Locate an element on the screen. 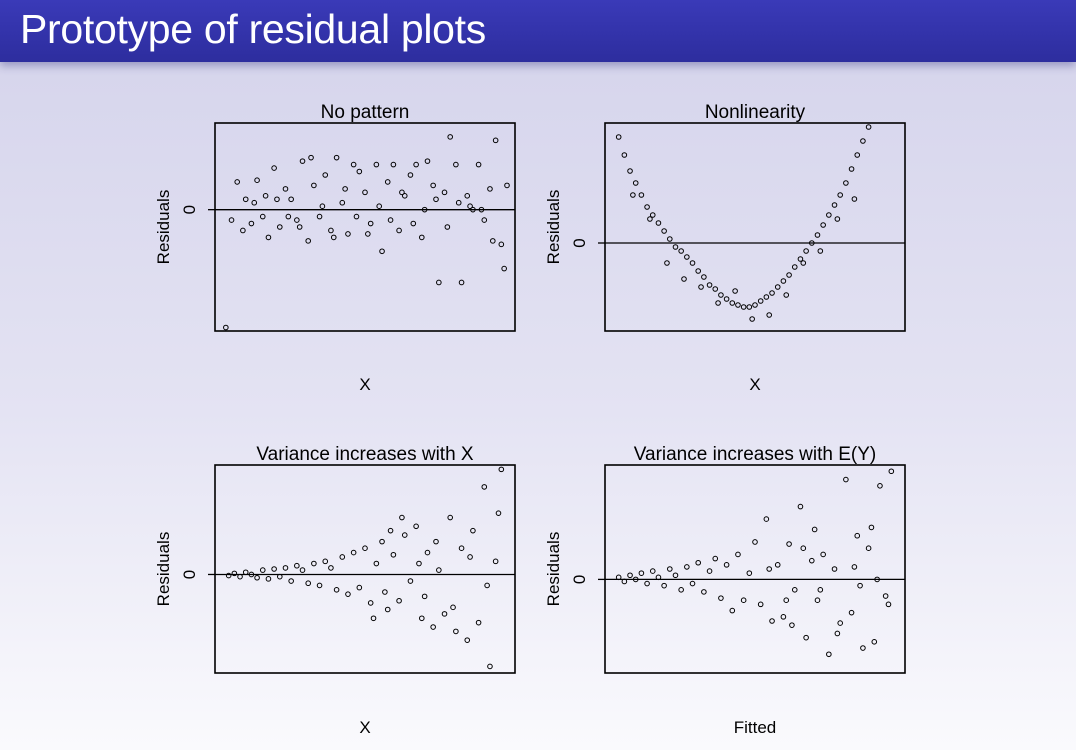  plot-panel-1: 0 No pattern X Residuals is located at coordinates (335, 248).